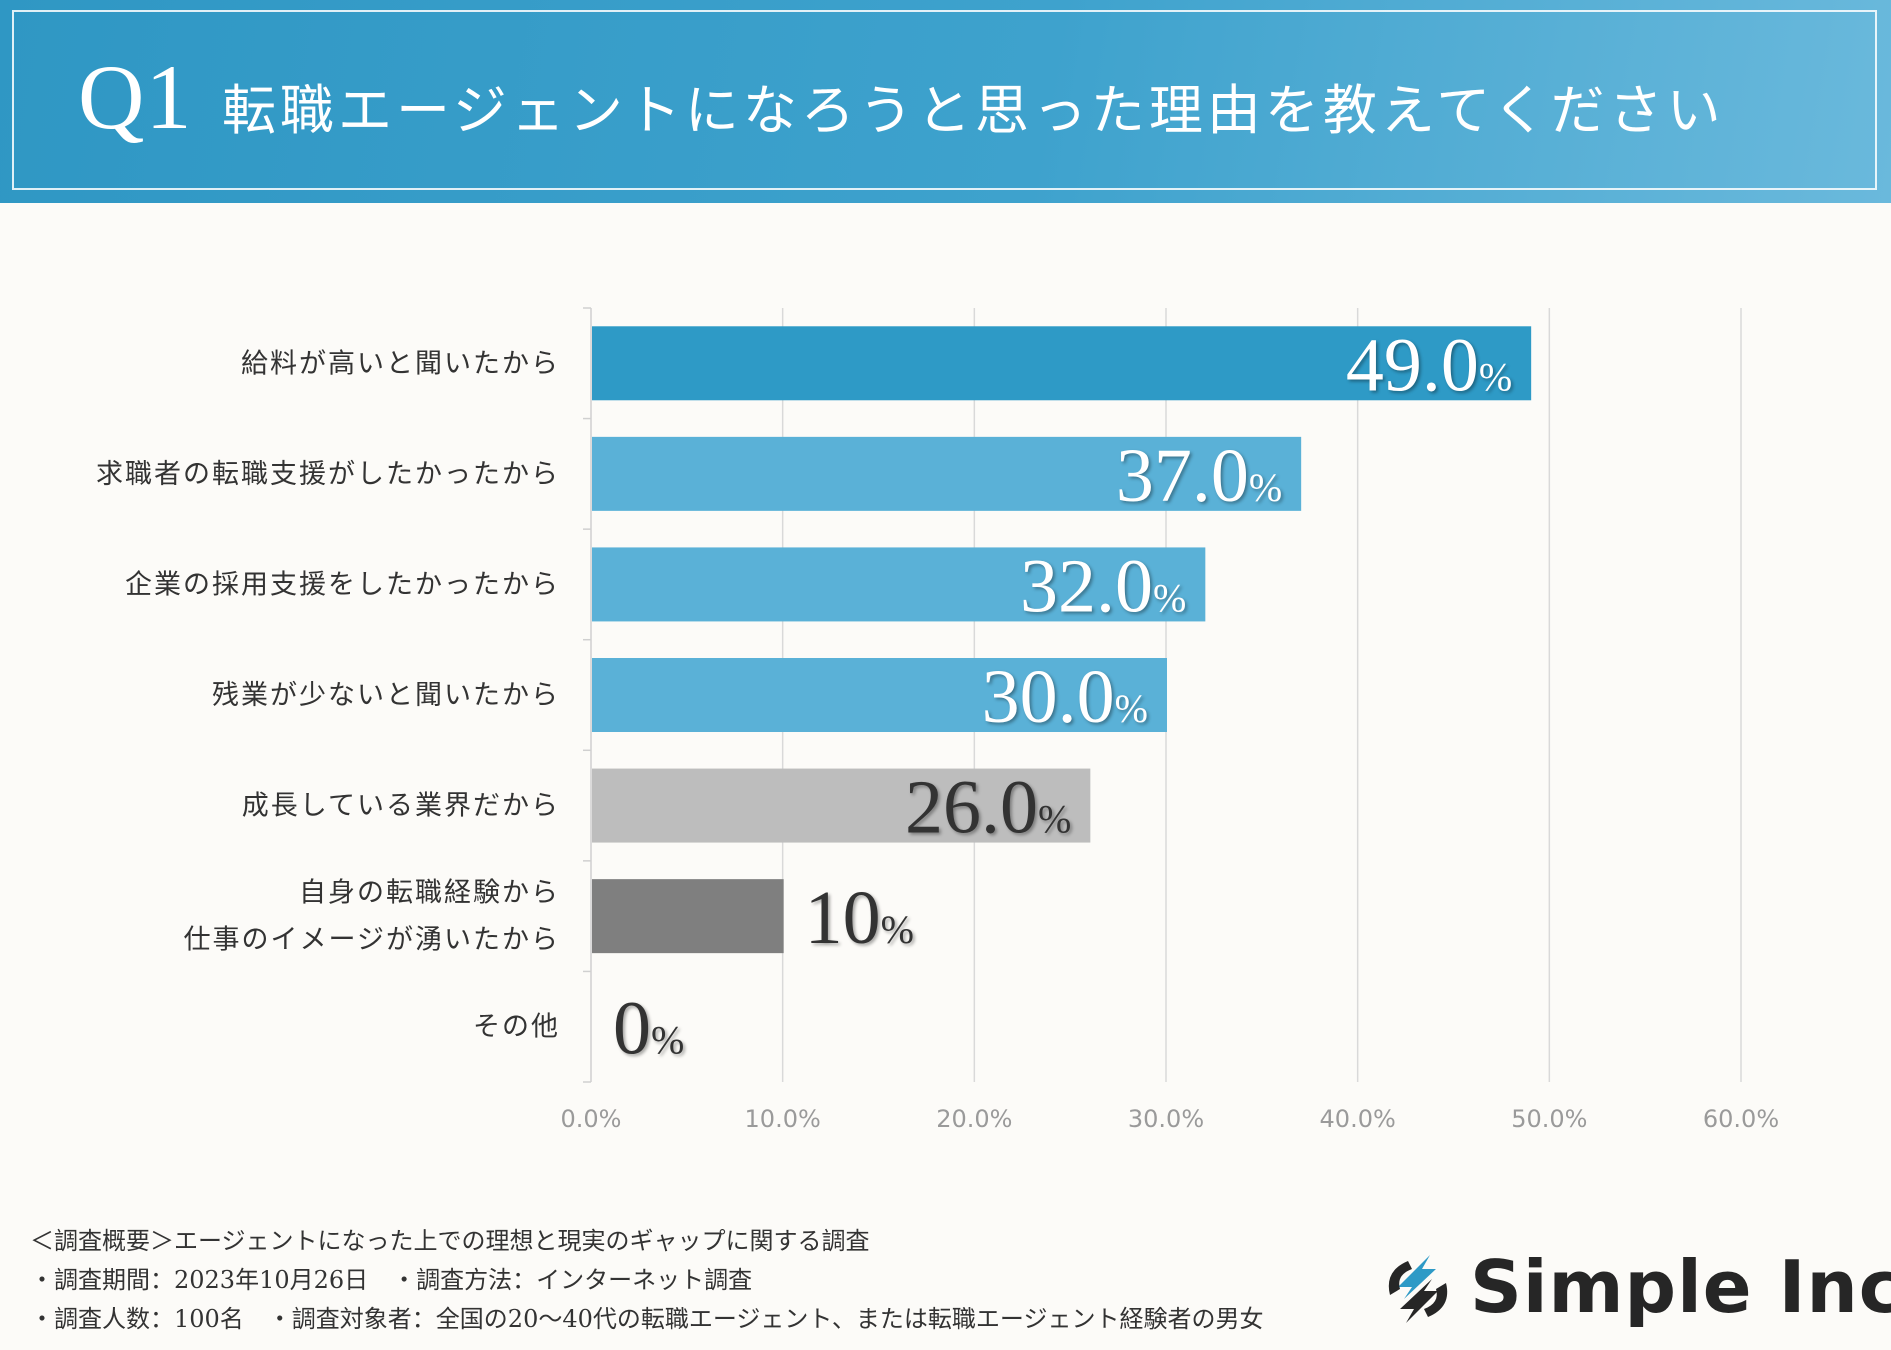 The width and height of the screenshot is (1891, 1350). What do you see at coordinates (1358, 1119) in the screenshot?
I see `x-tick-label: 40.0%` at bounding box center [1358, 1119].